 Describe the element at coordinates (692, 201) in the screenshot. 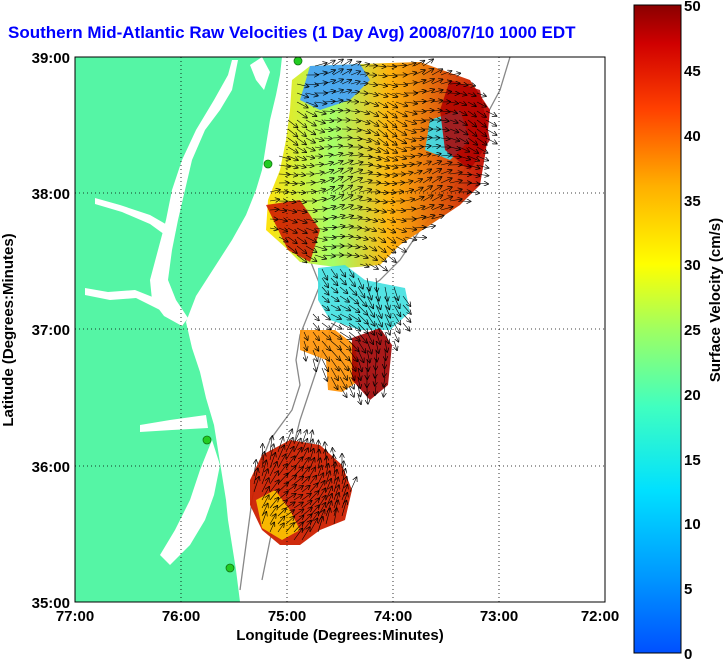

I see `colorbar-tick-label: 35` at that location.